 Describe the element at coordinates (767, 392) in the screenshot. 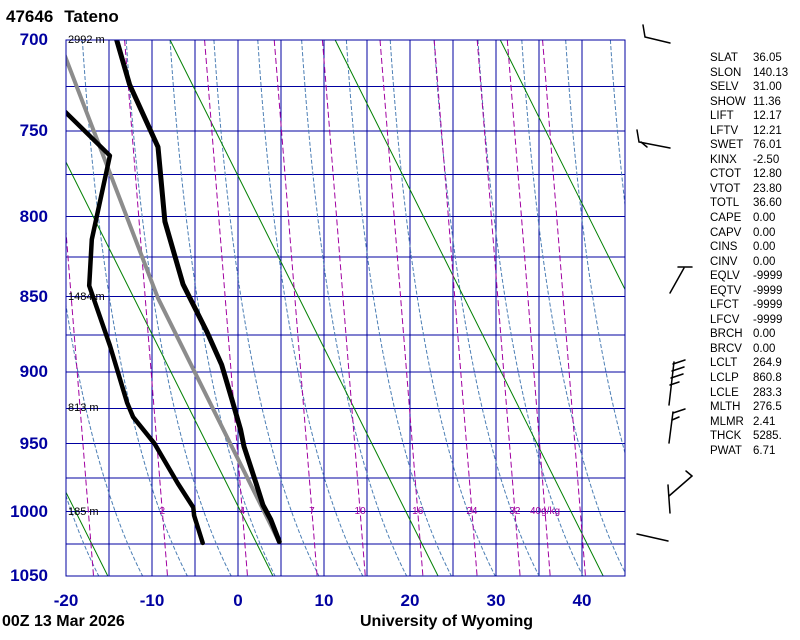

I see `stat-value: 283.3` at that location.